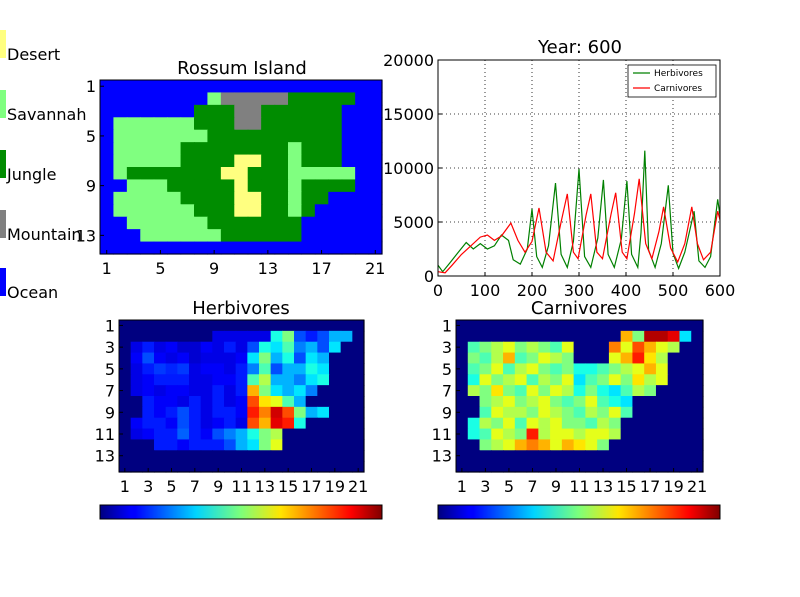  What do you see at coordinates (672, 81) in the screenshot?
I see `line-legend-box` at bounding box center [672, 81].